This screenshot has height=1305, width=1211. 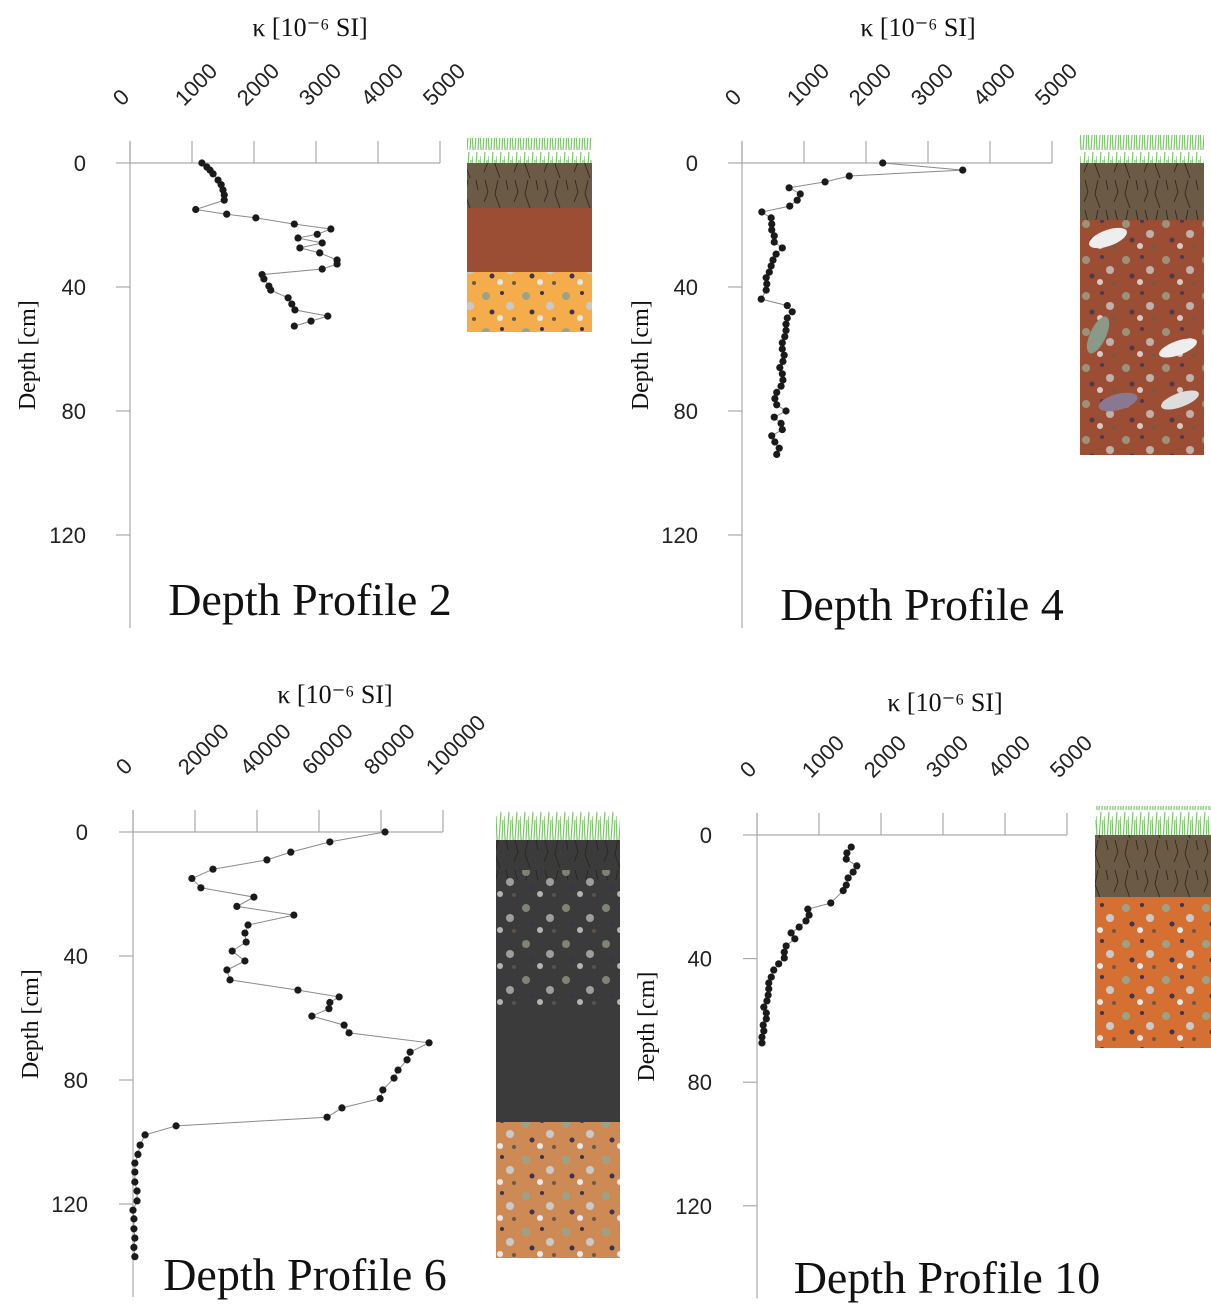 What do you see at coordinates (203, 749) in the screenshot?
I see `x-tick-label: 20000` at bounding box center [203, 749].